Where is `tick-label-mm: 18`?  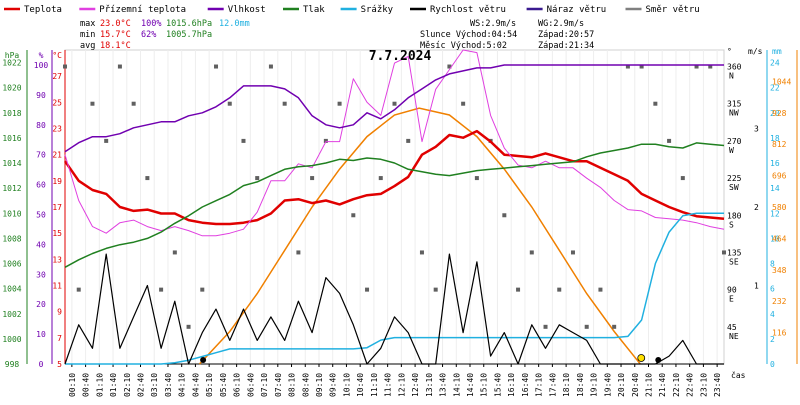 tick-label-mm: 18 is located at coordinates (775, 138).